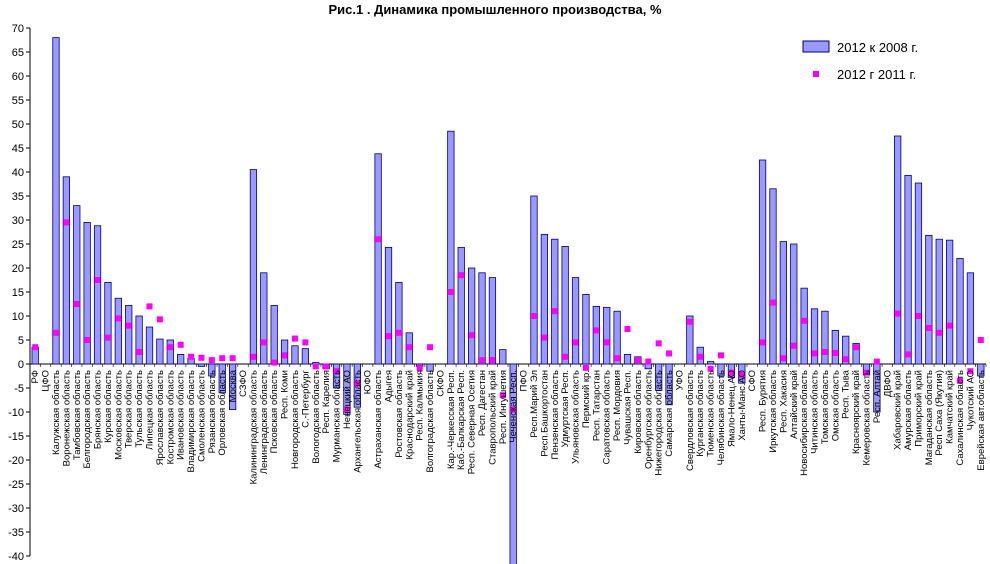  What do you see at coordinates (482, 403) in the screenshot?
I see `category-label: Респ. Дагестан` at bounding box center [482, 403].